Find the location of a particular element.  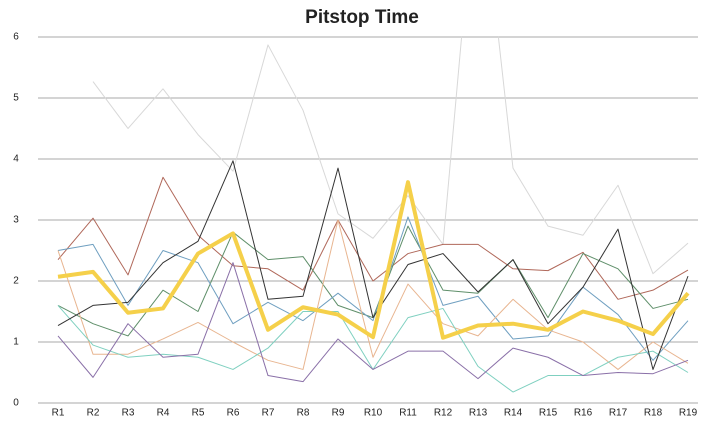

y-tick-label: 2 is located at coordinates (16, 281).